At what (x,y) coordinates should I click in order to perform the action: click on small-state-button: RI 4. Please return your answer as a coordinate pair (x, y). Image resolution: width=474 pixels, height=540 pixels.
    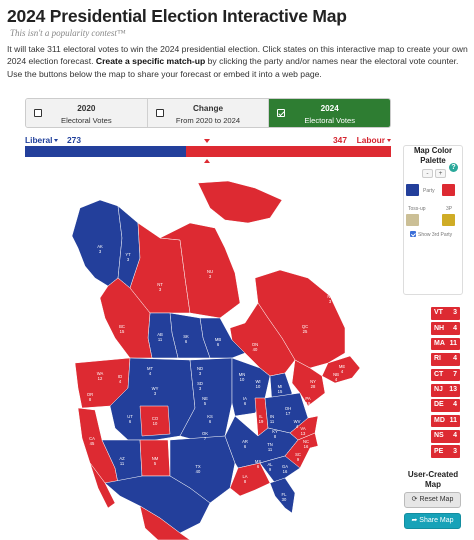
    Looking at the image, I should click on (445, 359).